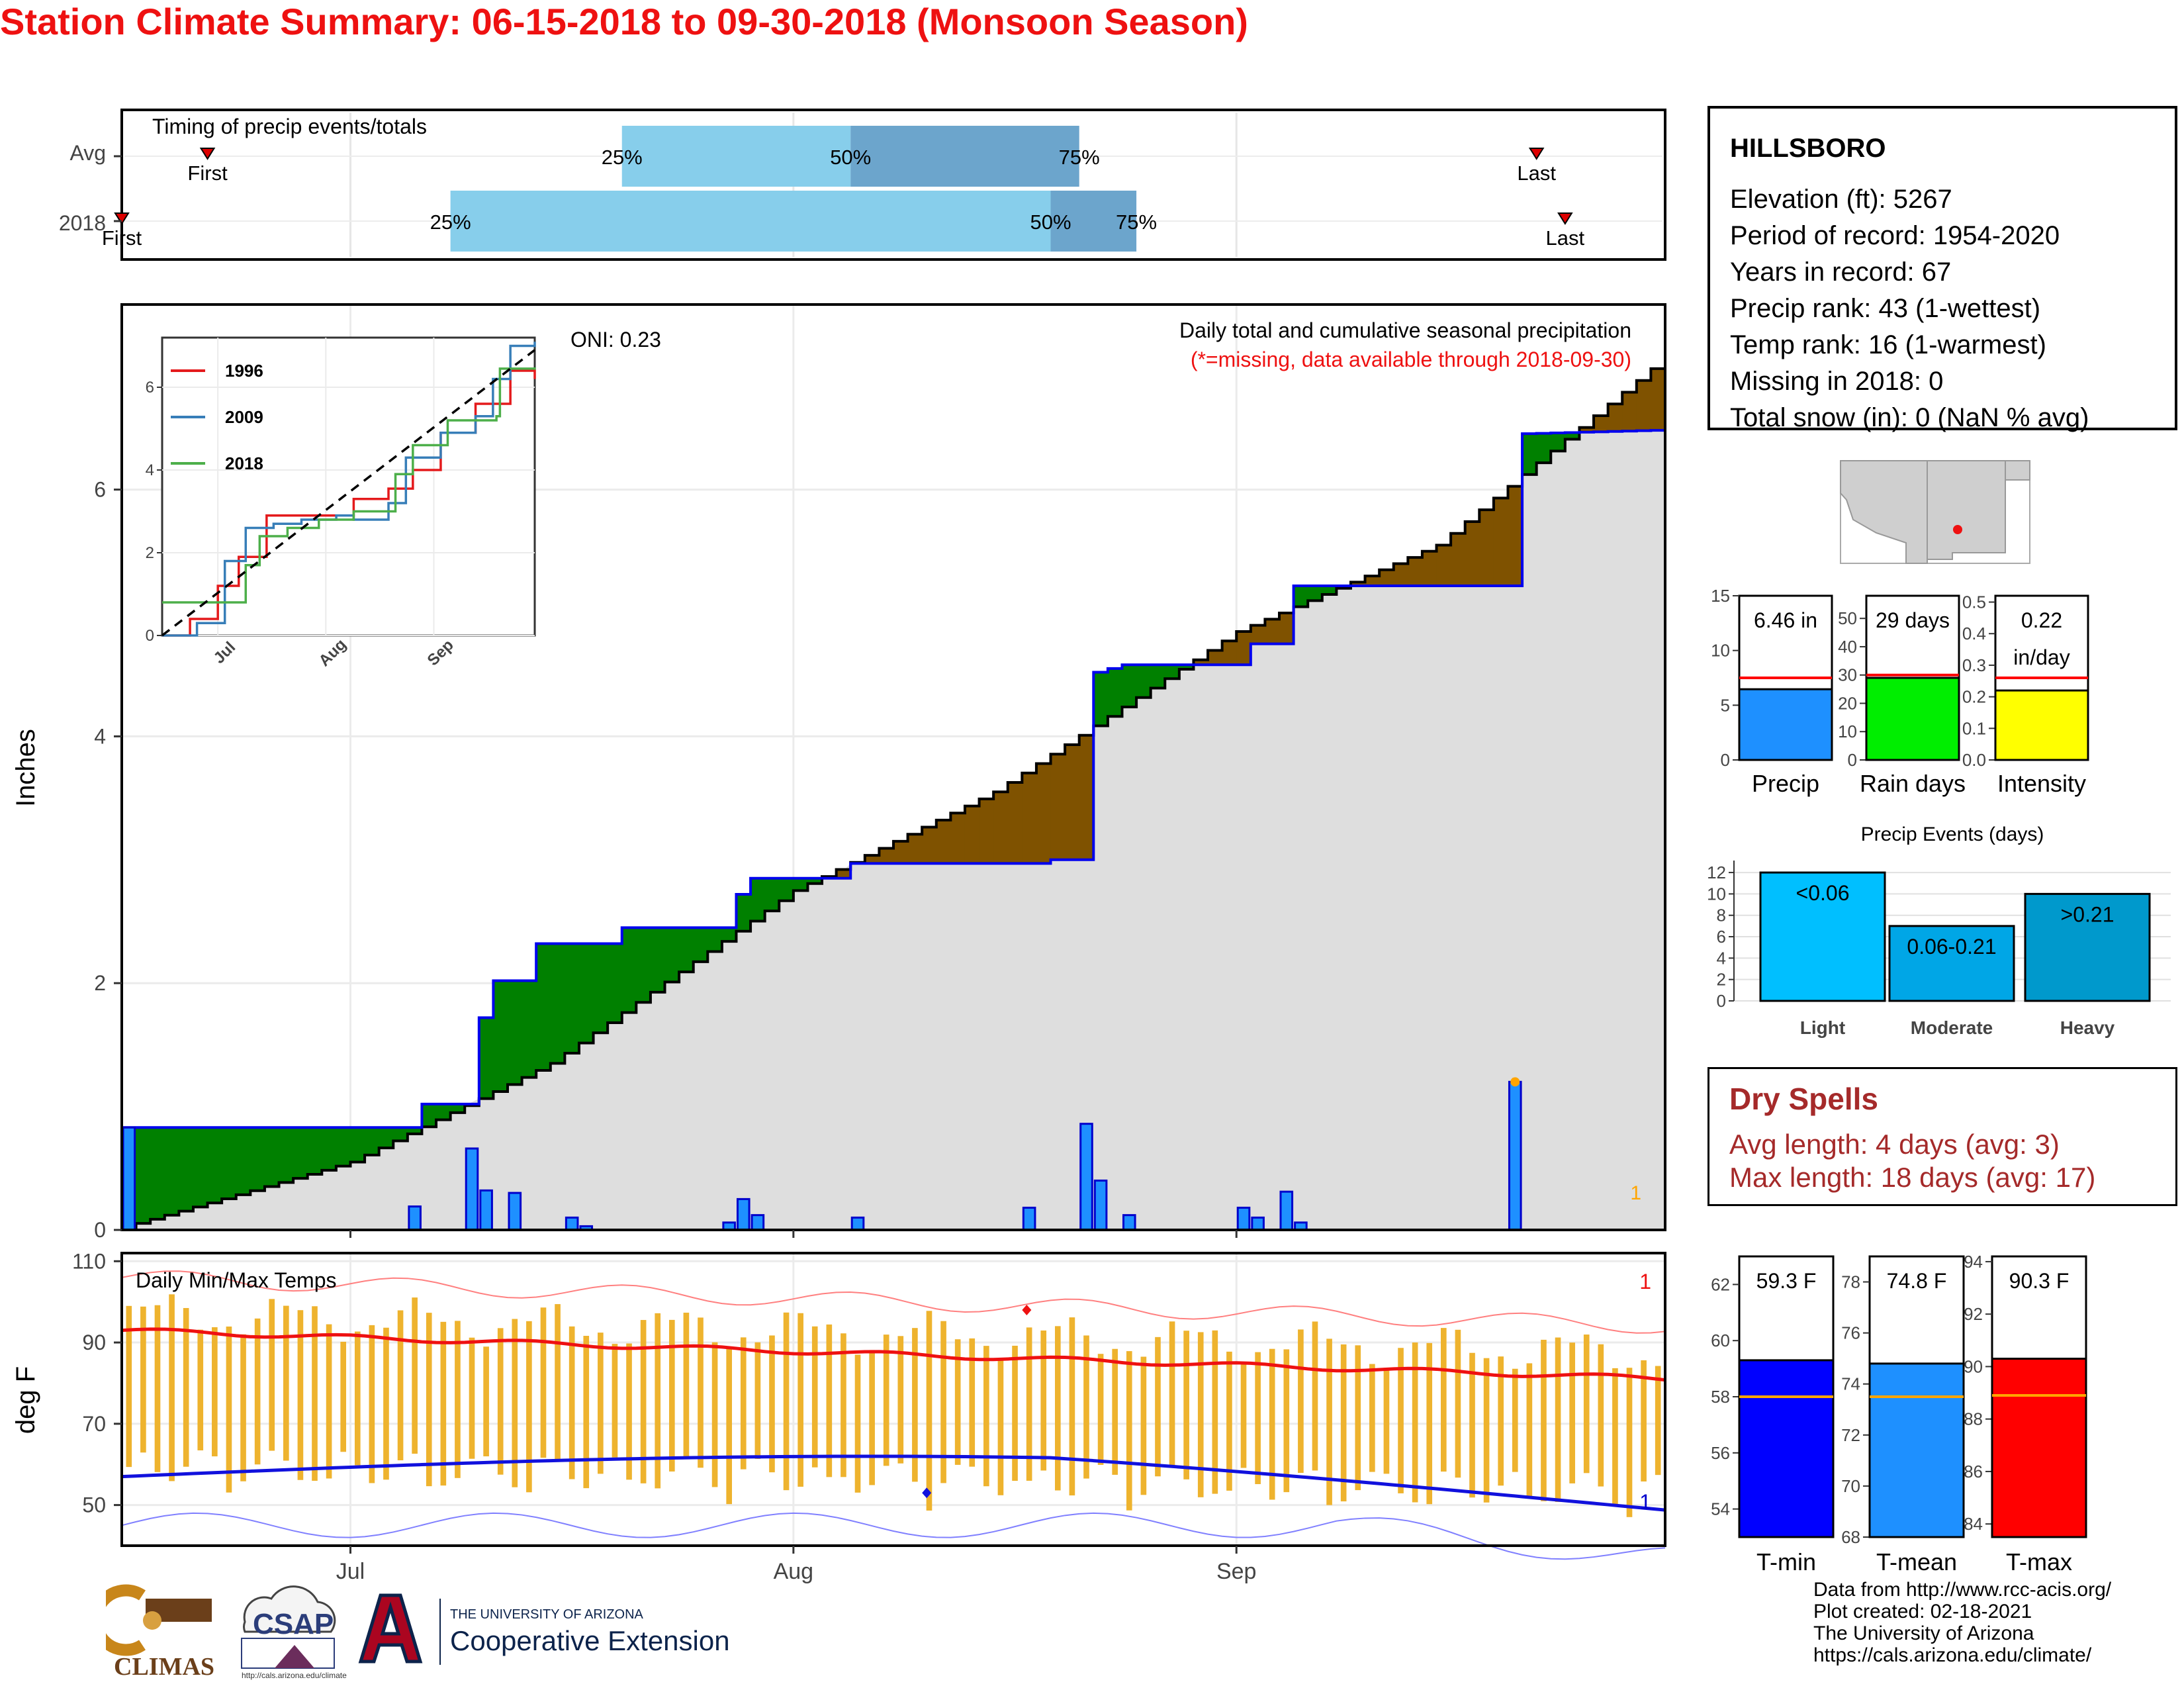 The width and height of the screenshot is (2184, 1688). I want to click on credit-university: The University of Arizona, so click(1923, 1633).